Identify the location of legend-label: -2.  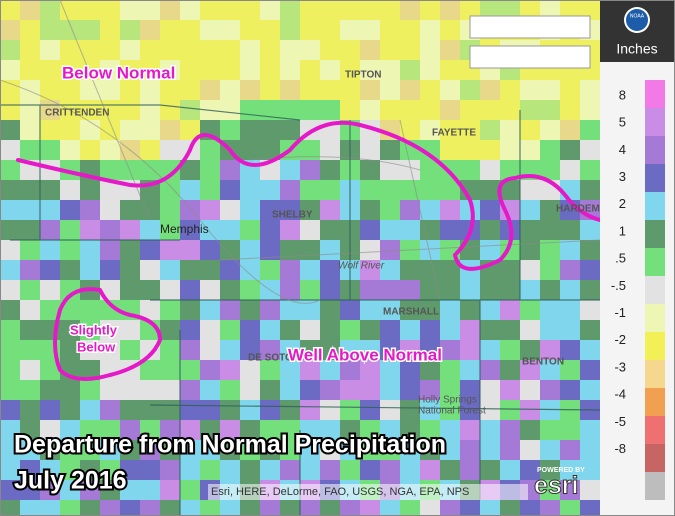
(620, 339).